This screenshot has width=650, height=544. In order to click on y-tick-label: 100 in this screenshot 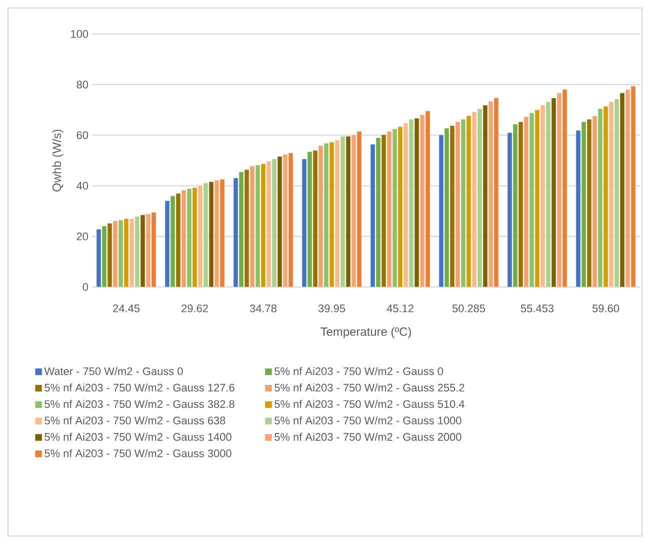, I will do `click(79, 34)`.